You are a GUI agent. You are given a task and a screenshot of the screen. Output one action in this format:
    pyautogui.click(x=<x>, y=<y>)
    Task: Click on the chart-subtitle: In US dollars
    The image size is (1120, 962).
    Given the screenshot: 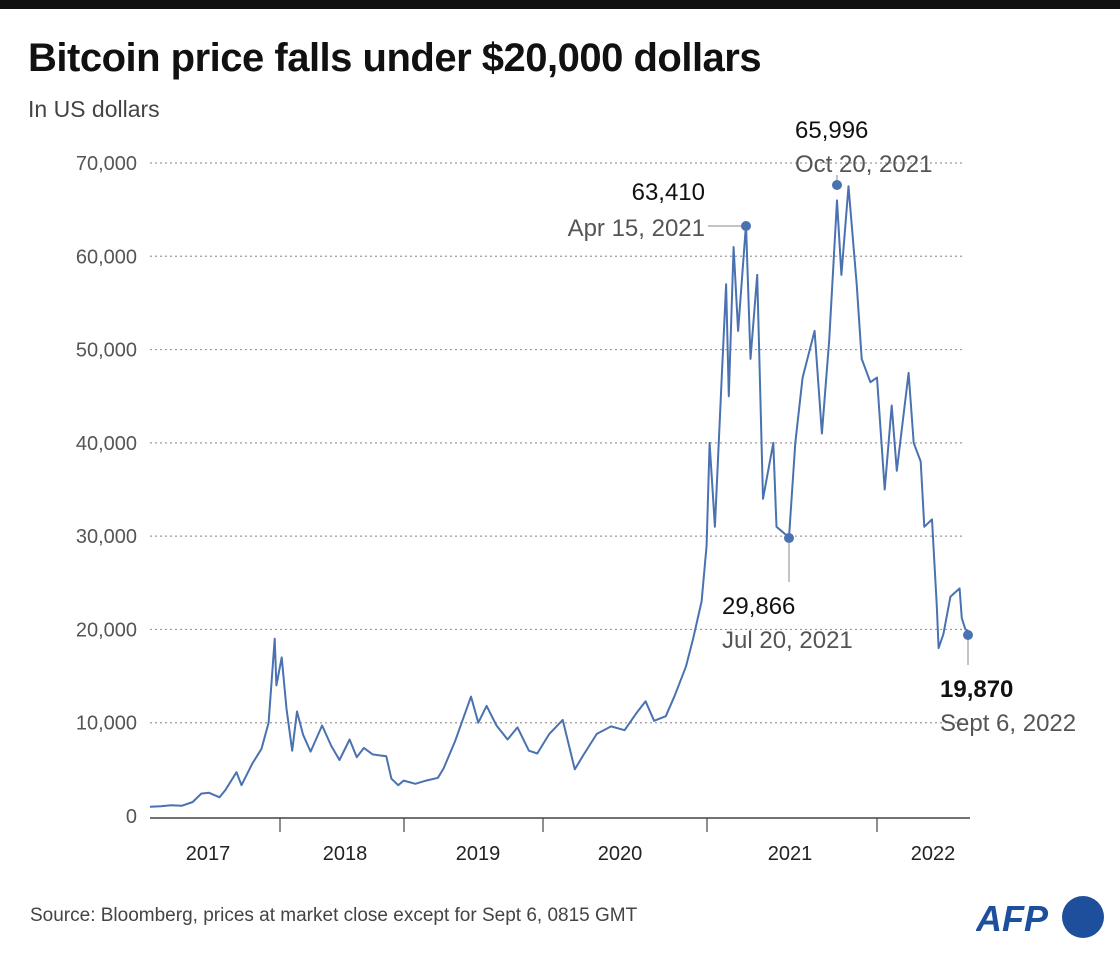 What is the action you would take?
    pyautogui.click(x=94, y=109)
    